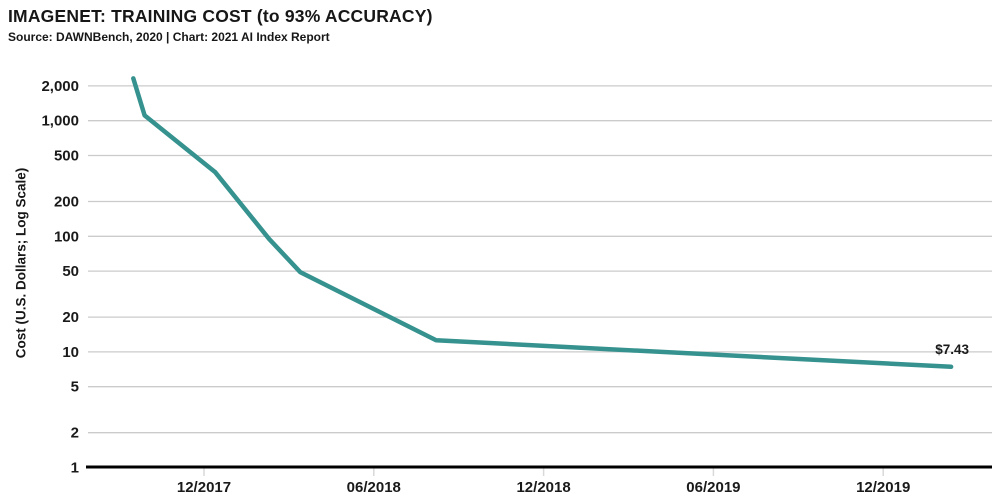 The height and width of the screenshot is (504, 1000). What do you see at coordinates (952, 349) in the screenshot?
I see `last-value-label: $7.43` at bounding box center [952, 349].